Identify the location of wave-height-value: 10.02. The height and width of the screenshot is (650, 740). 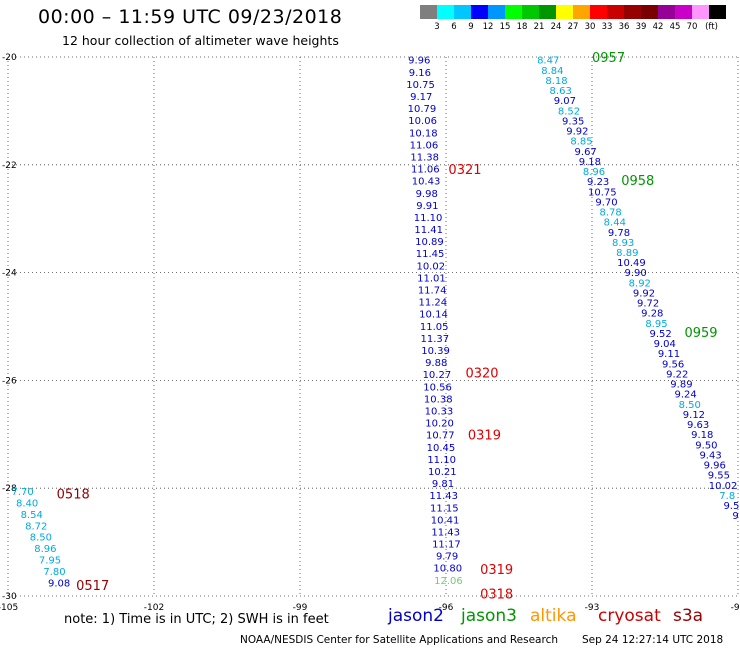
(723, 486).